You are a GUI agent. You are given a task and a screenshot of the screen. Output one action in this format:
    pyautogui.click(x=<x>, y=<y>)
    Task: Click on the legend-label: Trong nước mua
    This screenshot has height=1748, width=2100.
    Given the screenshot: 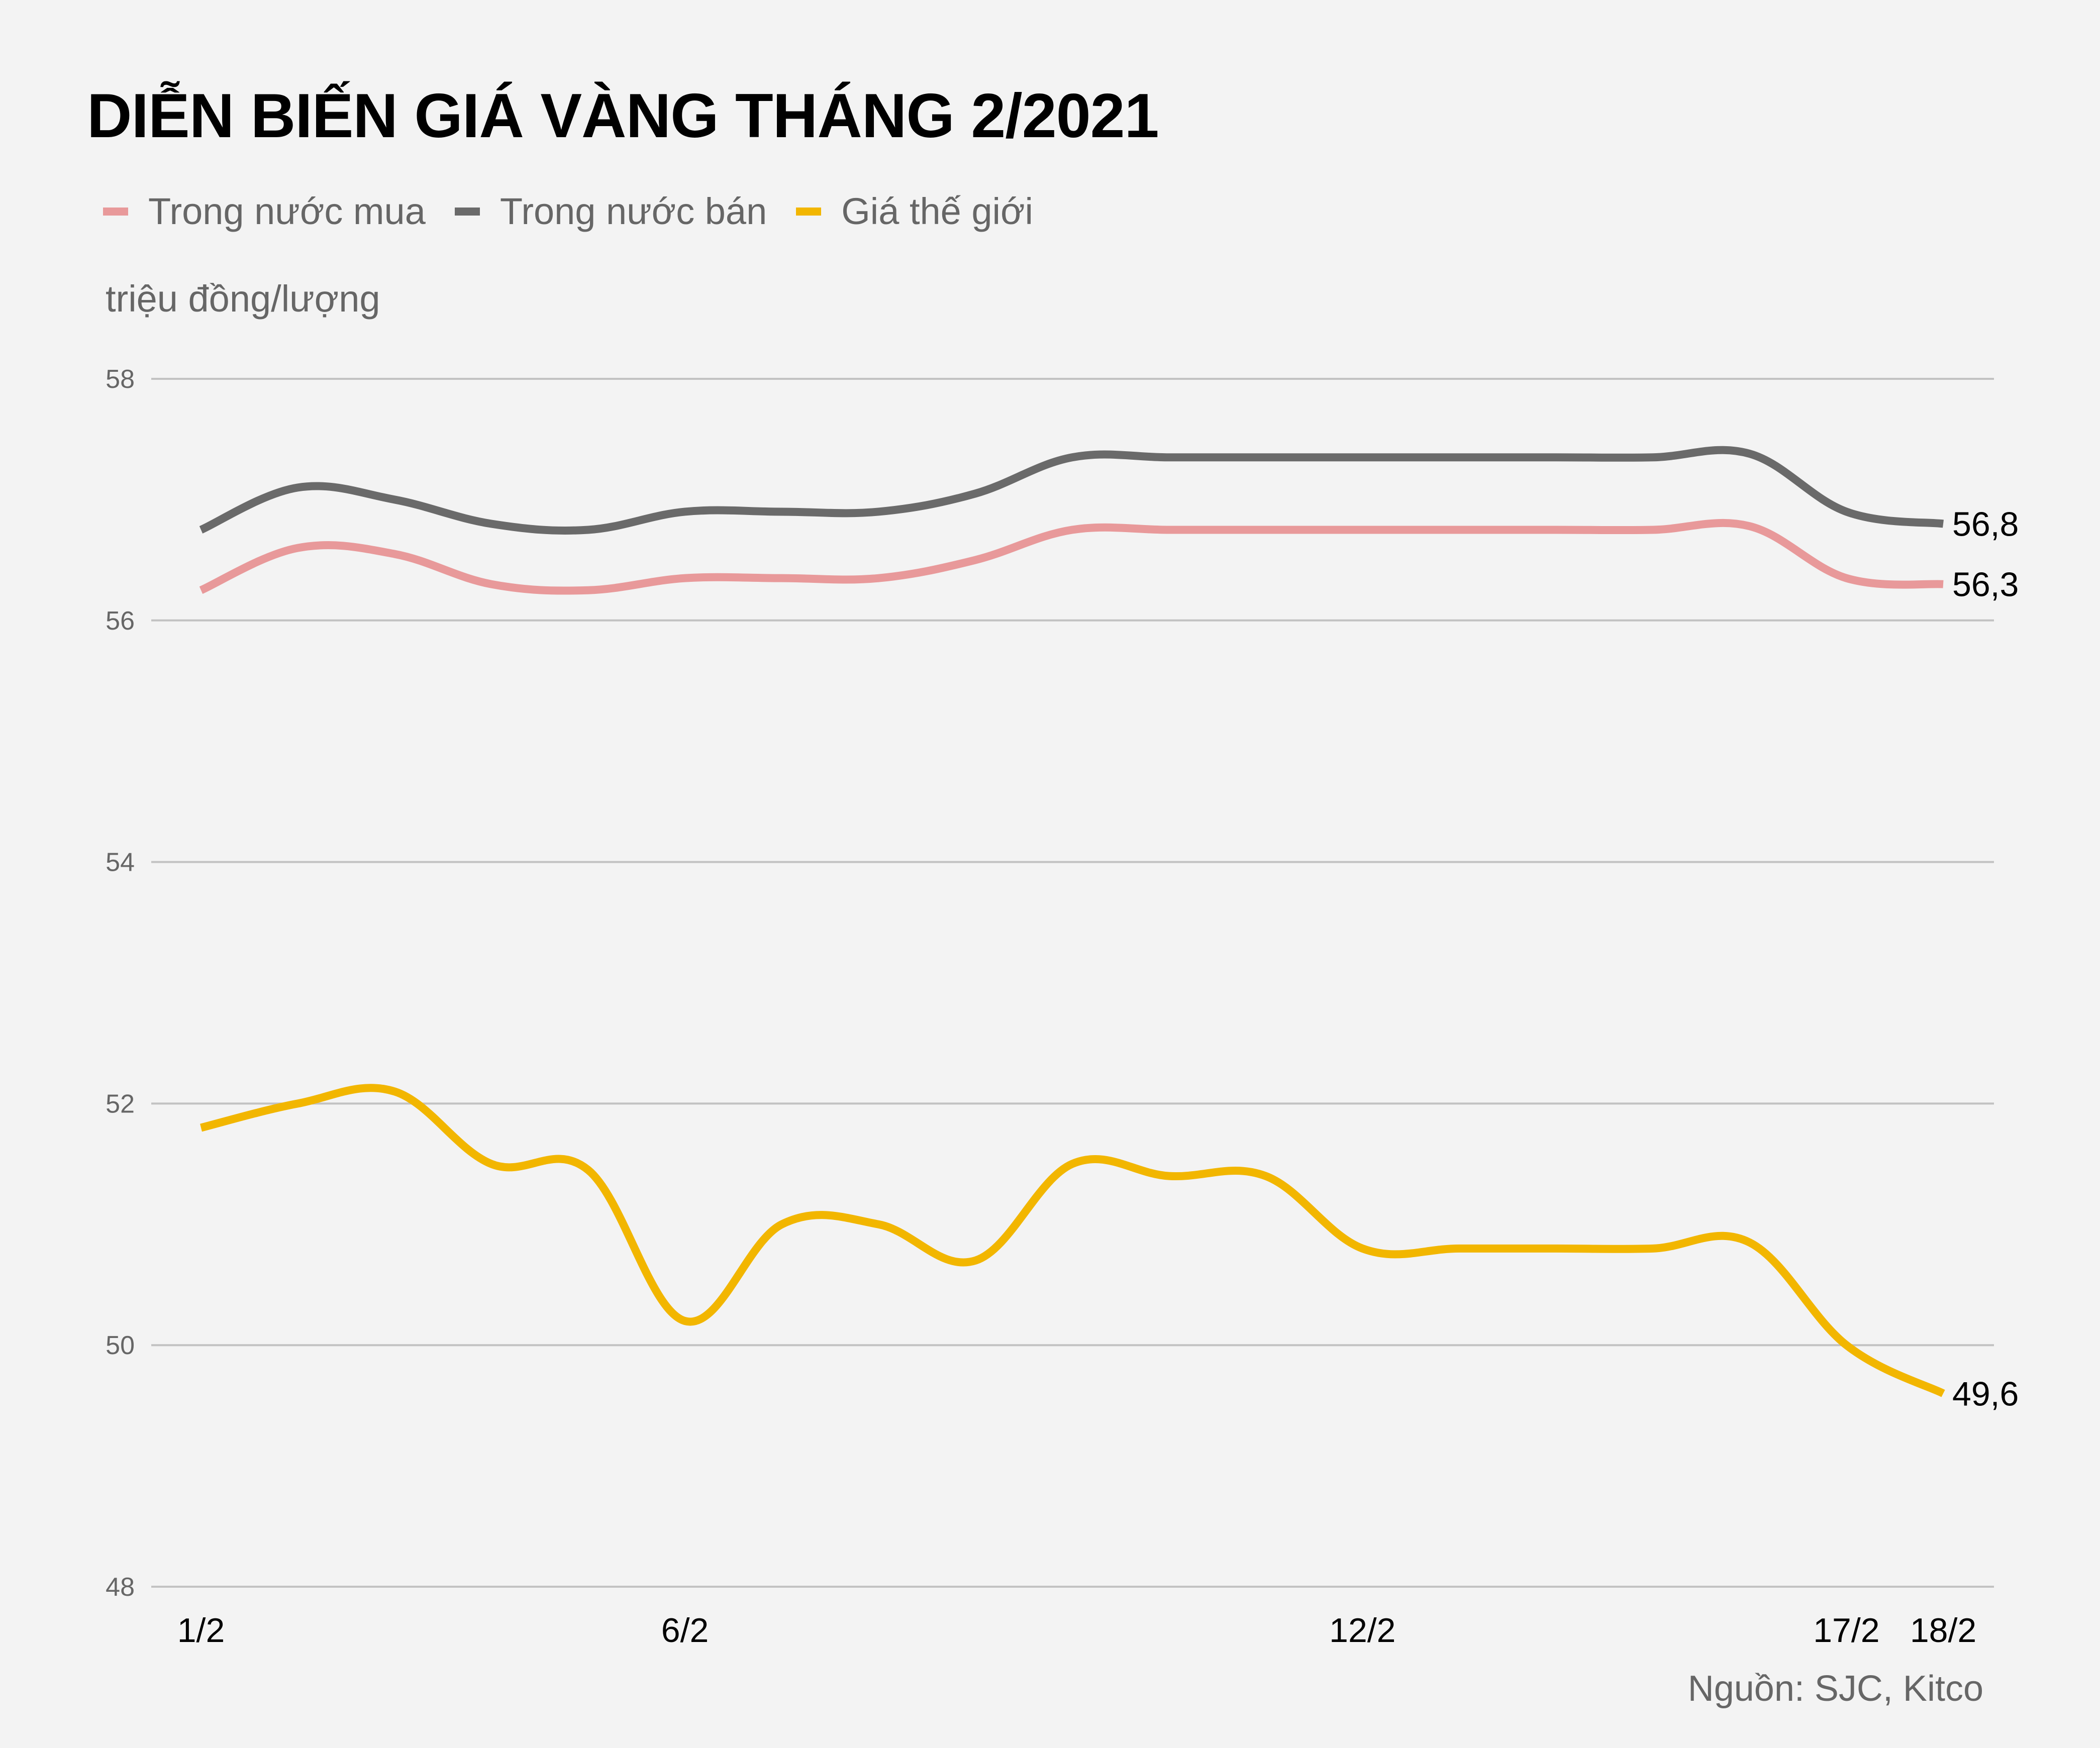 What is the action you would take?
    pyautogui.click(x=287, y=211)
    